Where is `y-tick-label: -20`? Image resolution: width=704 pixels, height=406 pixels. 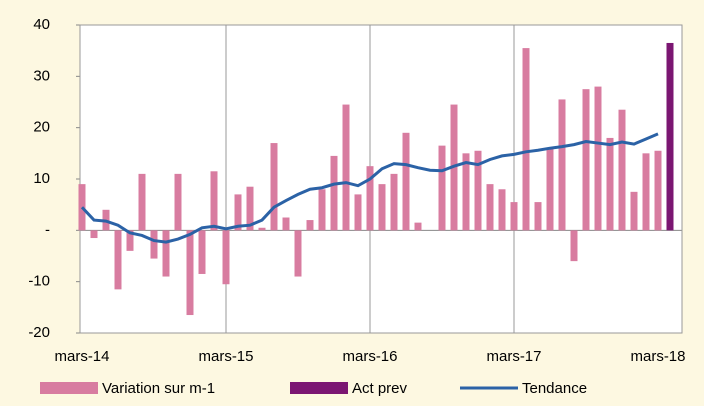 y-tick-label: -20 is located at coordinates (39, 332).